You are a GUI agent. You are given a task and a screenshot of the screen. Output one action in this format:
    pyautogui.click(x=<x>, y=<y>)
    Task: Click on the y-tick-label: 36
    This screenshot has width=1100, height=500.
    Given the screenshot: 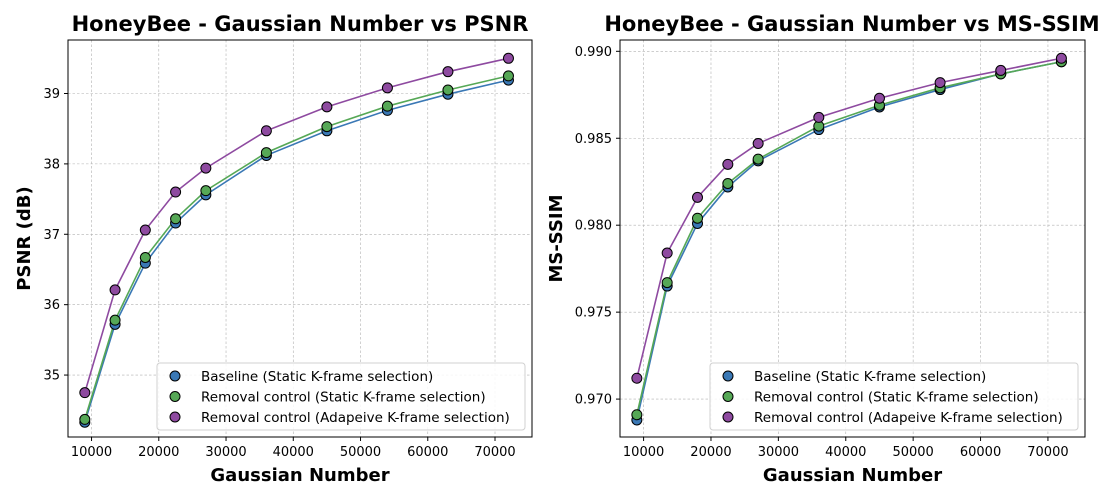 What is the action you would take?
    pyautogui.click(x=51, y=305)
    